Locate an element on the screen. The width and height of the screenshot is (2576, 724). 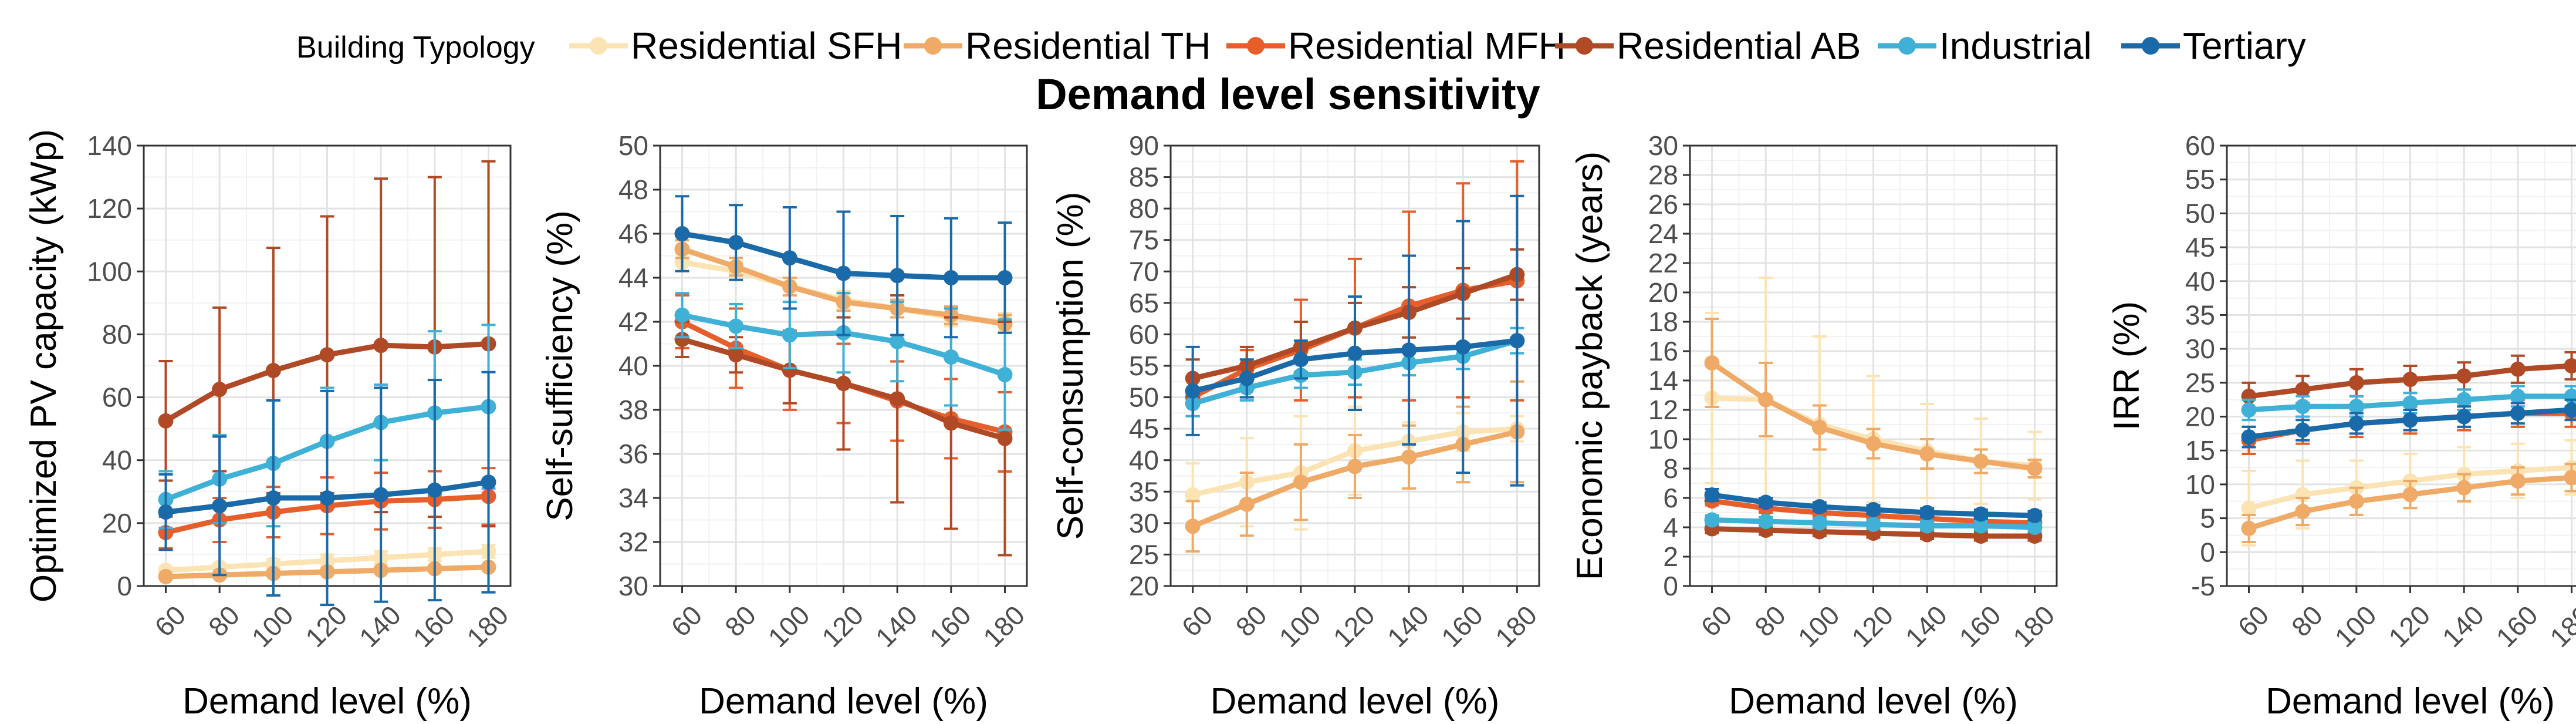
legend-item-industrial: Industrial is located at coordinates (1985, 46).